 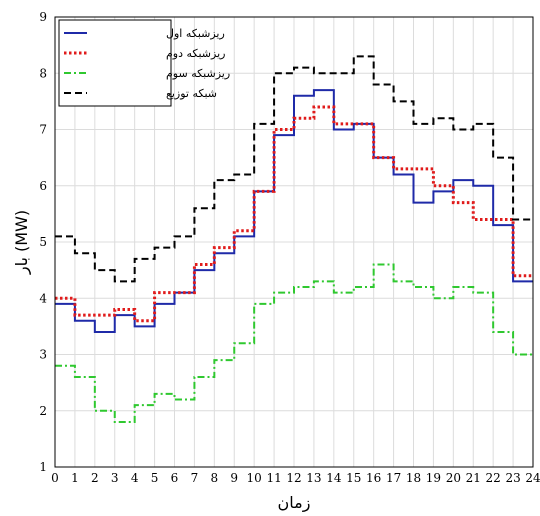 What do you see at coordinates (135, 478) in the screenshot?
I see `x-tick-label: 4` at bounding box center [135, 478].